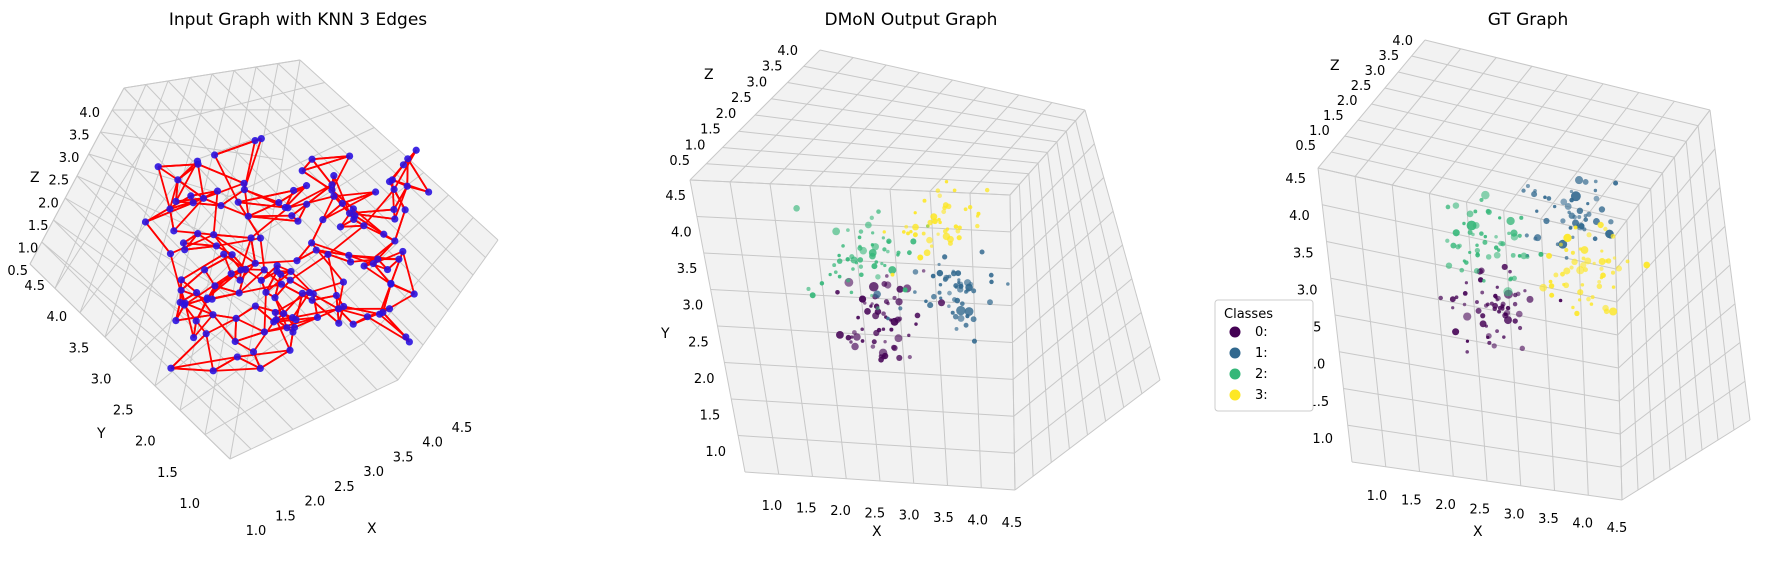 The height and width of the screenshot is (561, 1788). Describe the element at coordinates (1544, 265) in the screenshot. I see `plot-area` at that location.